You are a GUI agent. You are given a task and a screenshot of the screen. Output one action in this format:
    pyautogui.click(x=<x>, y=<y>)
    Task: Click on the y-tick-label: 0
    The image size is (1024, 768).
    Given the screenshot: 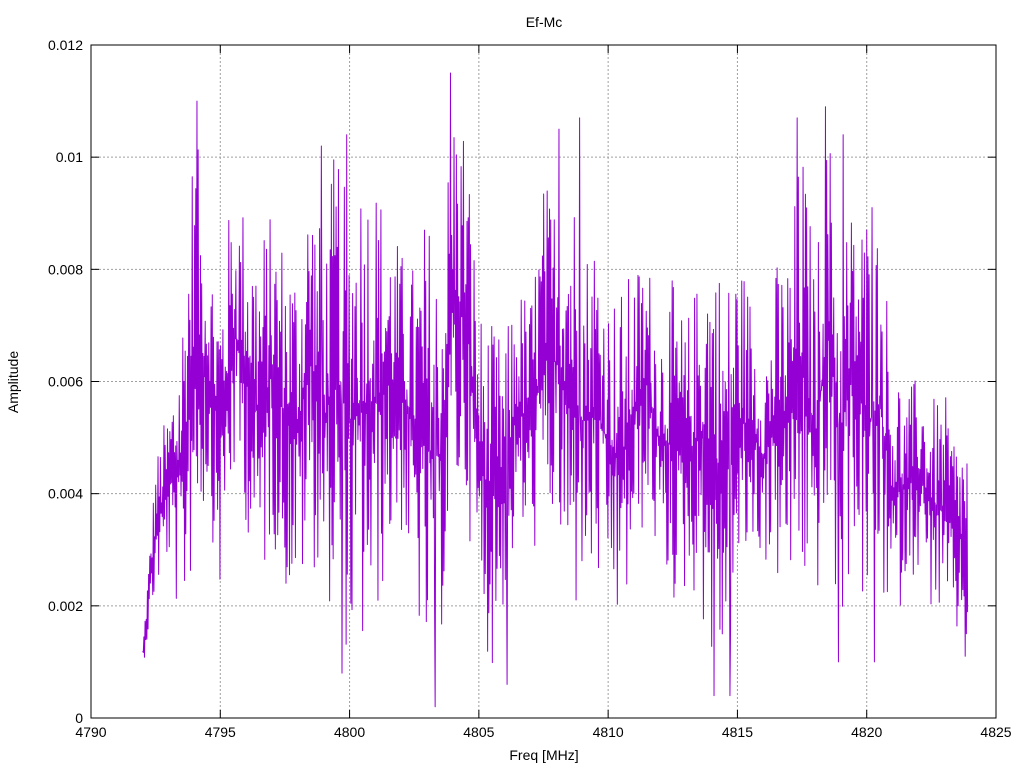 What is the action you would take?
    pyautogui.click(x=79, y=718)
    